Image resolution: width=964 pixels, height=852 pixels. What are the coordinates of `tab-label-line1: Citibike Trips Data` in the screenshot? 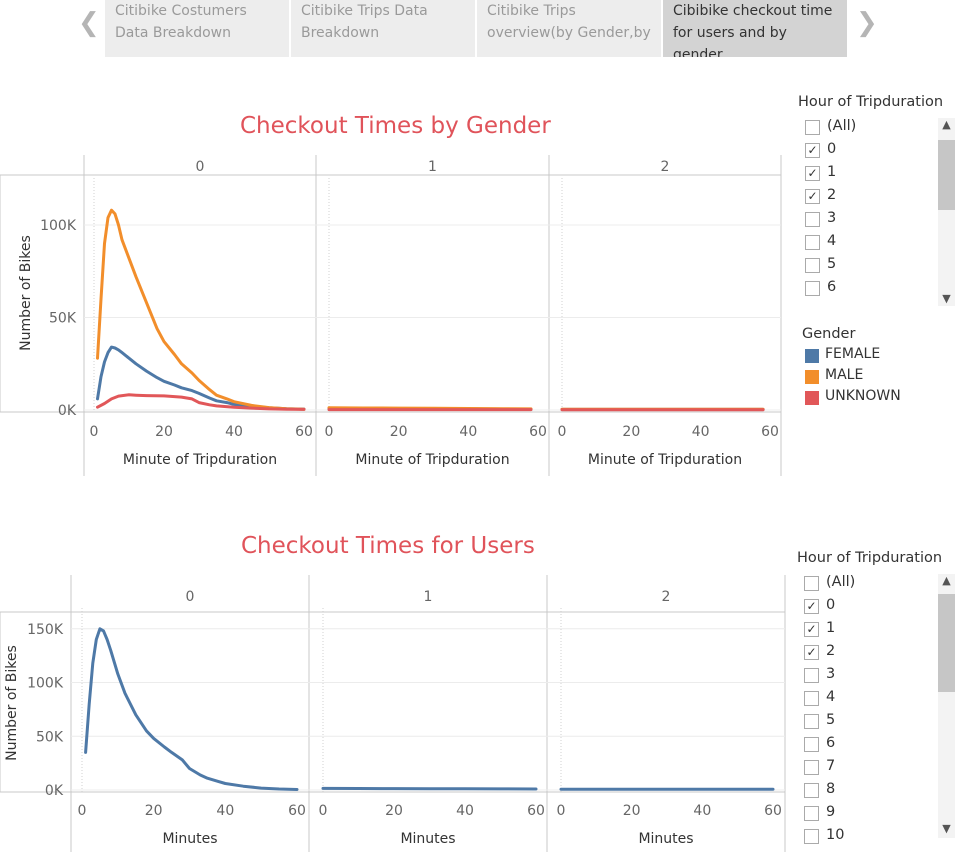 It's located at (364, 11).